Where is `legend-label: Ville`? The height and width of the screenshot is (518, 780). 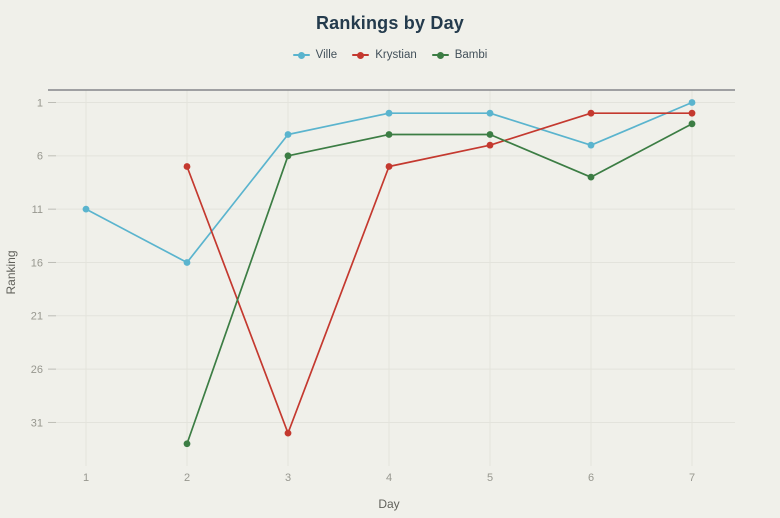 legend-label: Ville is located at coordinates (326, 55).